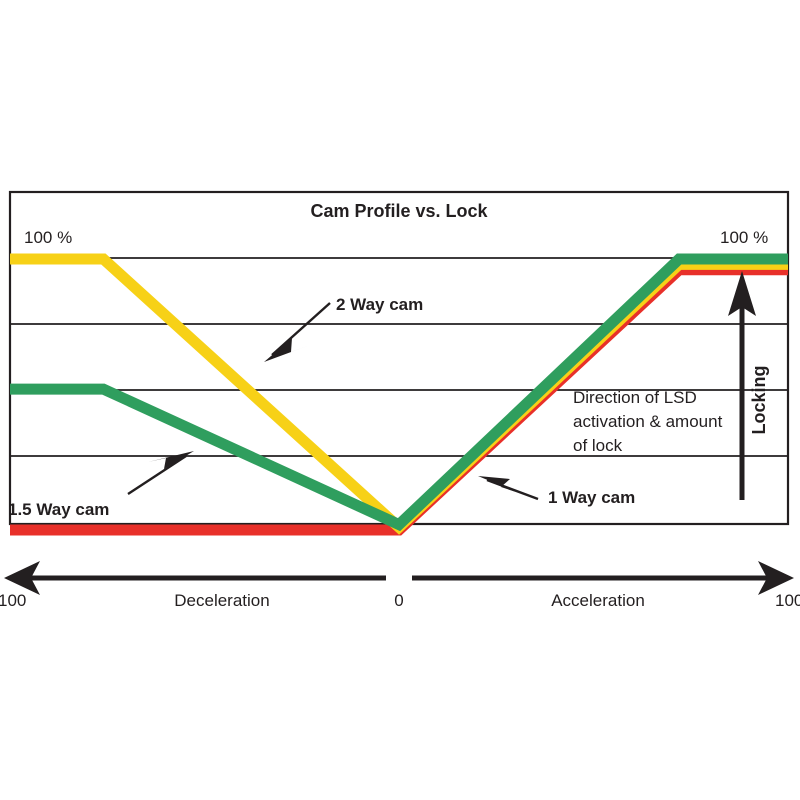 Image resolution: width=800 pixels, height=800 pixels. I want to click on lsd-note-line-1: Direction of LSD, so click(635, 397).